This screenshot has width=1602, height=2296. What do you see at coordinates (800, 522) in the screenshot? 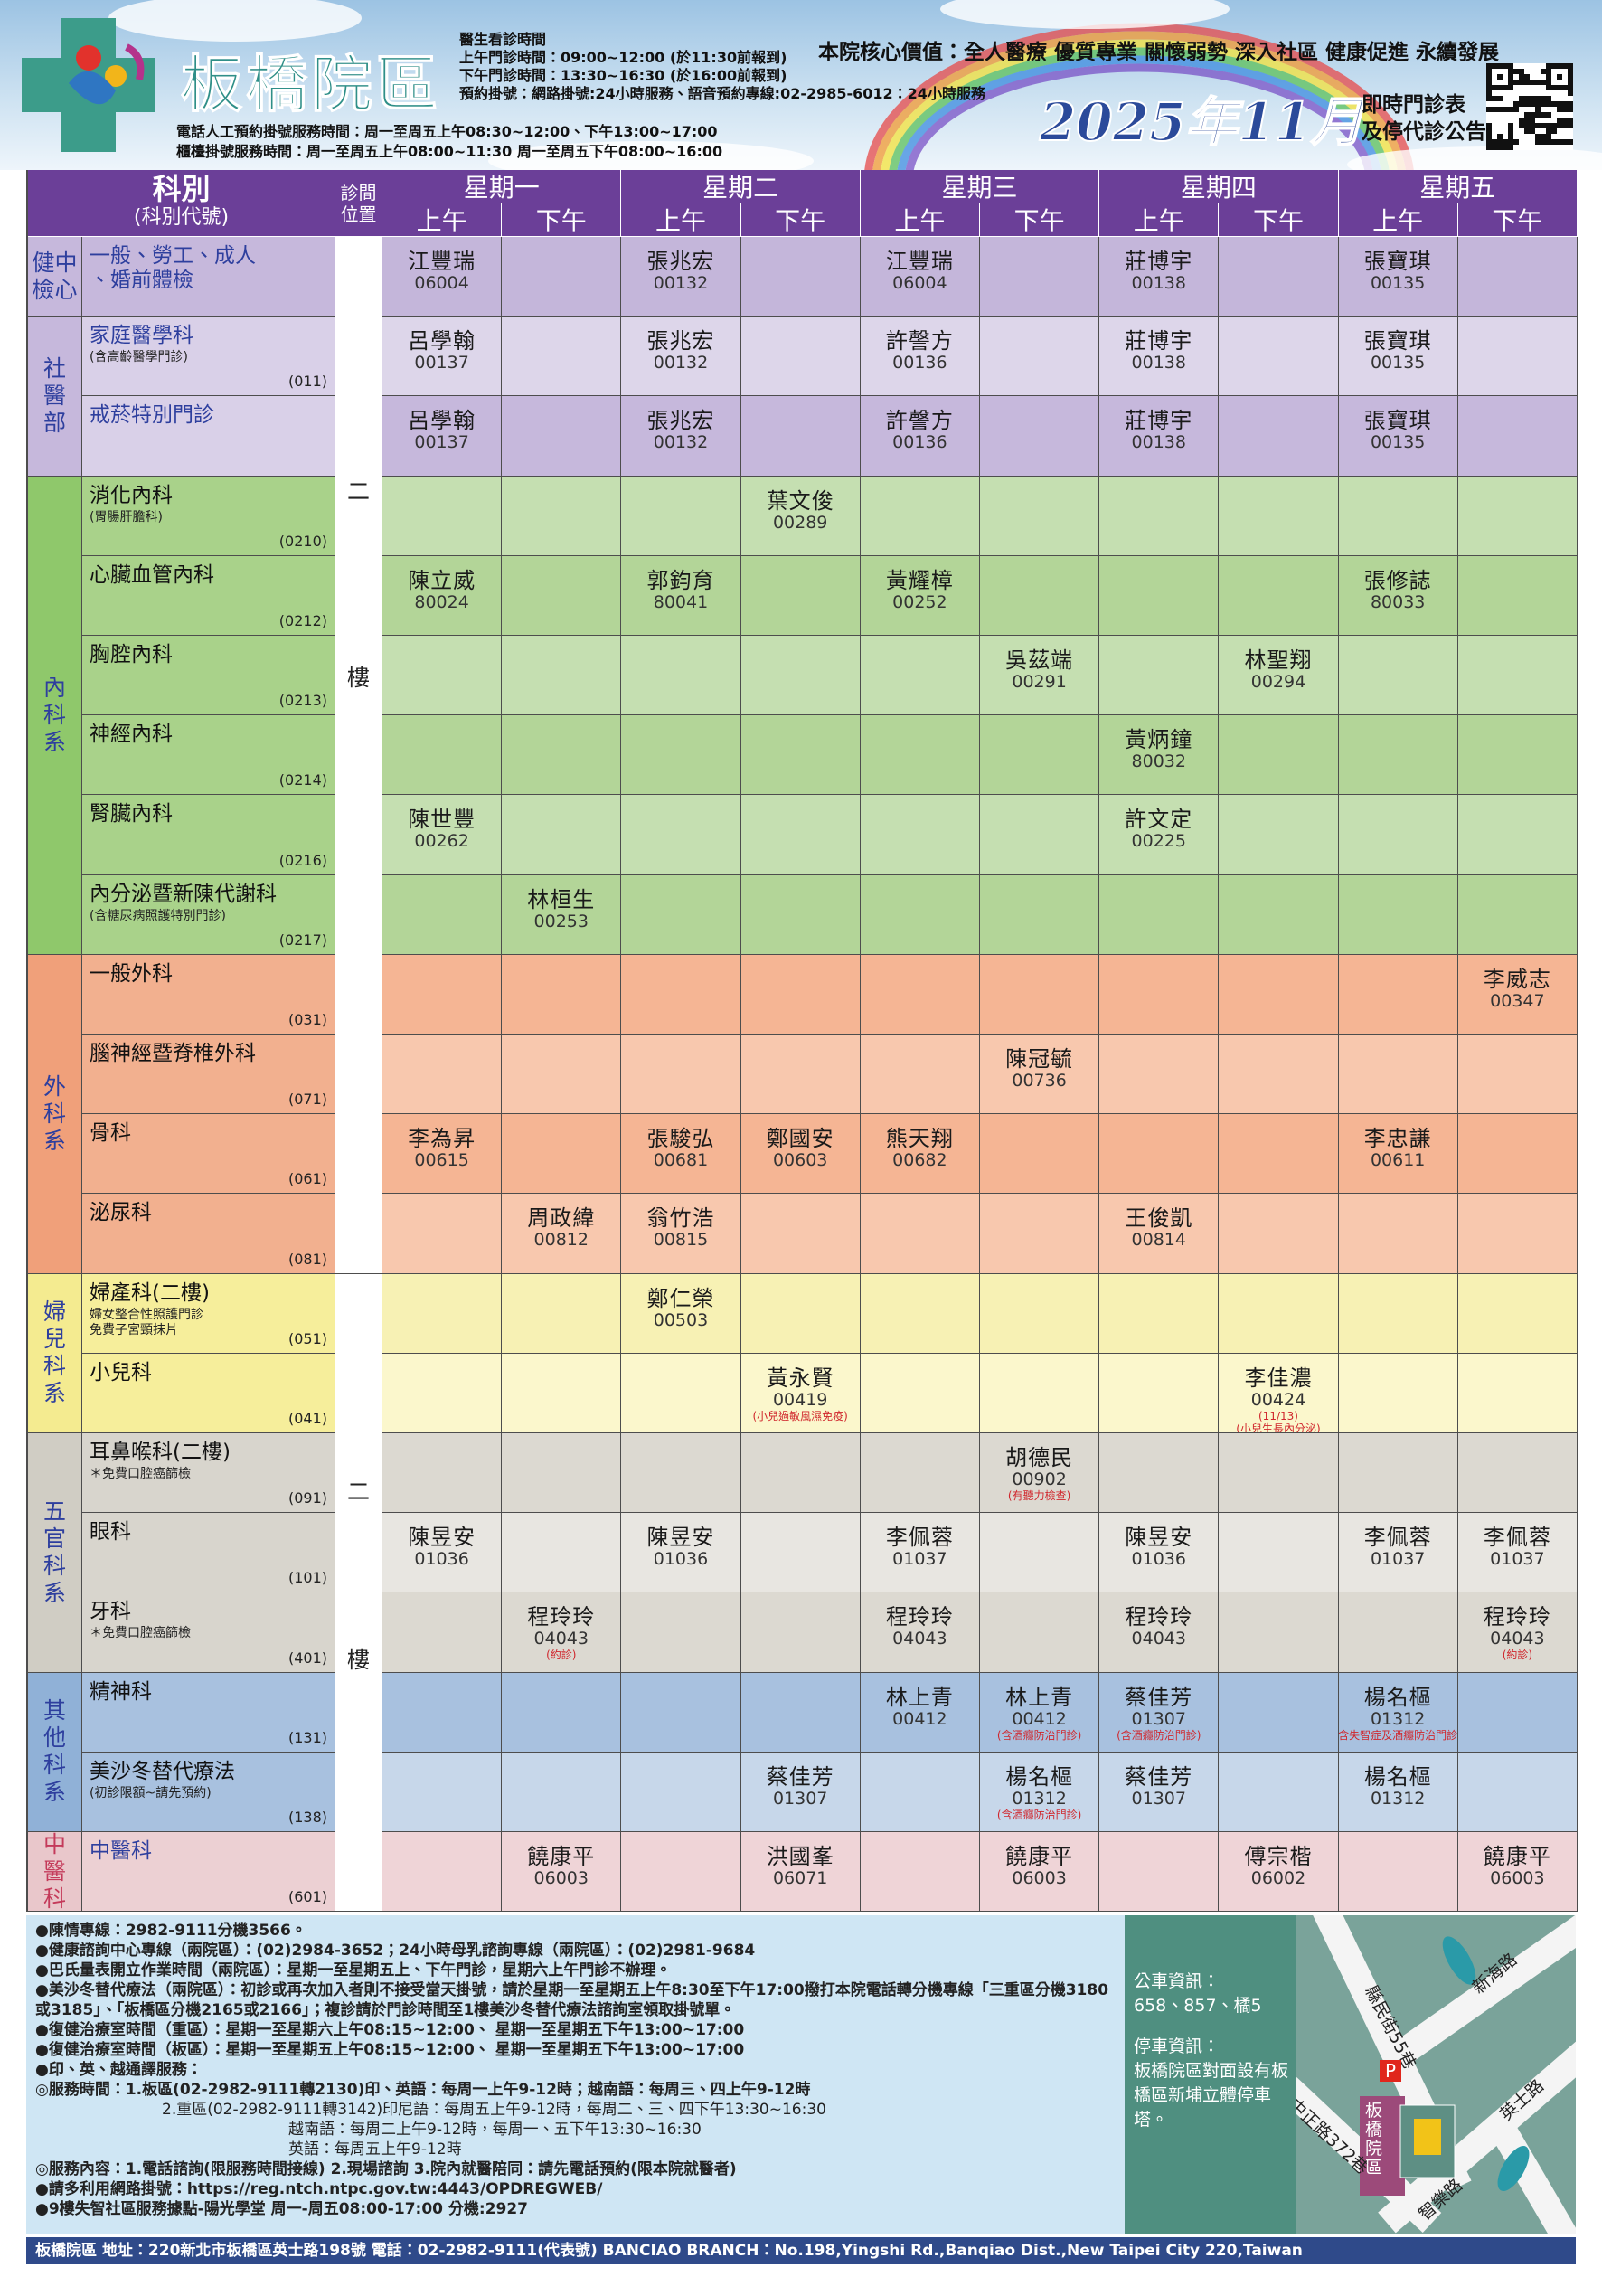
I see `doctor-id: 00289` at bounding box center [800, 522].